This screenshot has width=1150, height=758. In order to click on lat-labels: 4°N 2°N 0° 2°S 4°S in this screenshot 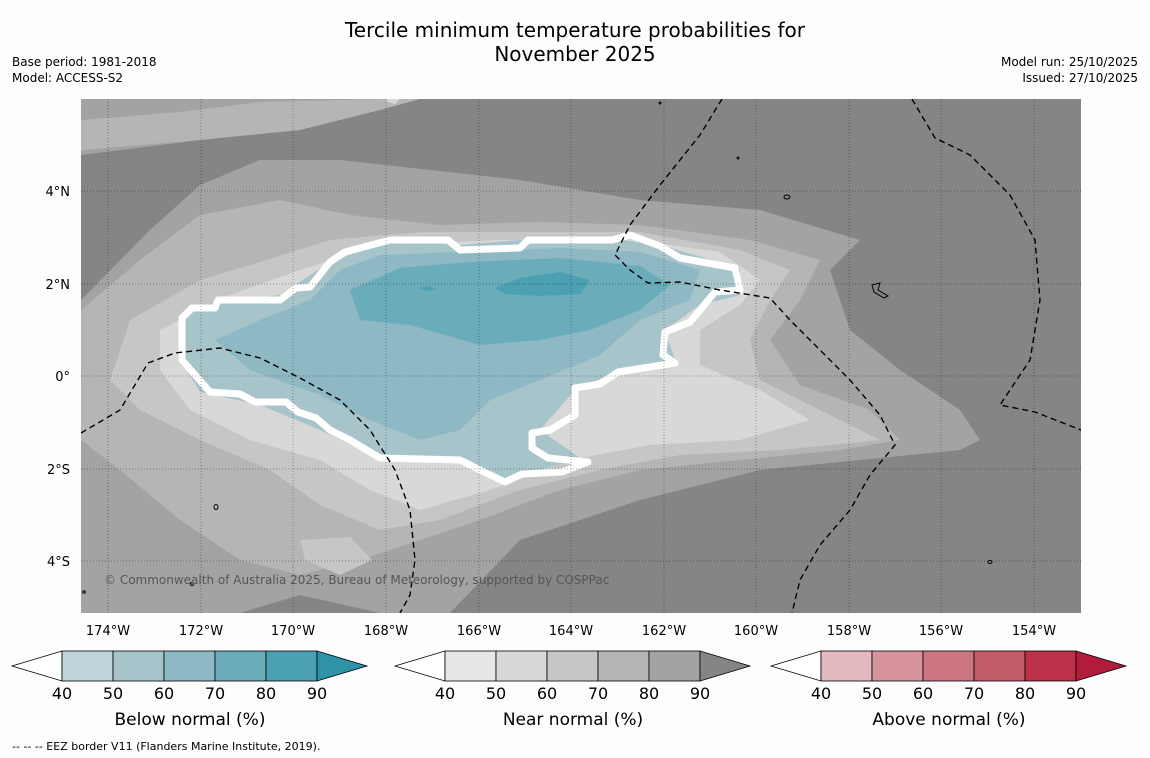, I will do `click(58, 377)`.